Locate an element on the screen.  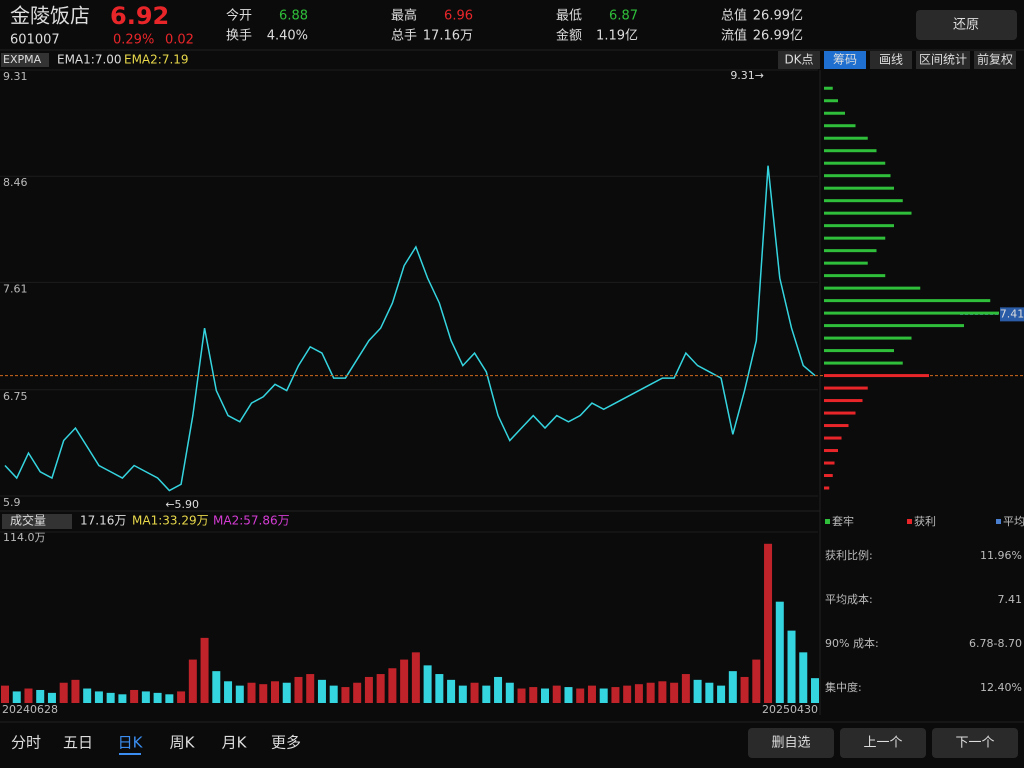
chip-stat-label: 获利比例: is located at coordinates (849, 555).